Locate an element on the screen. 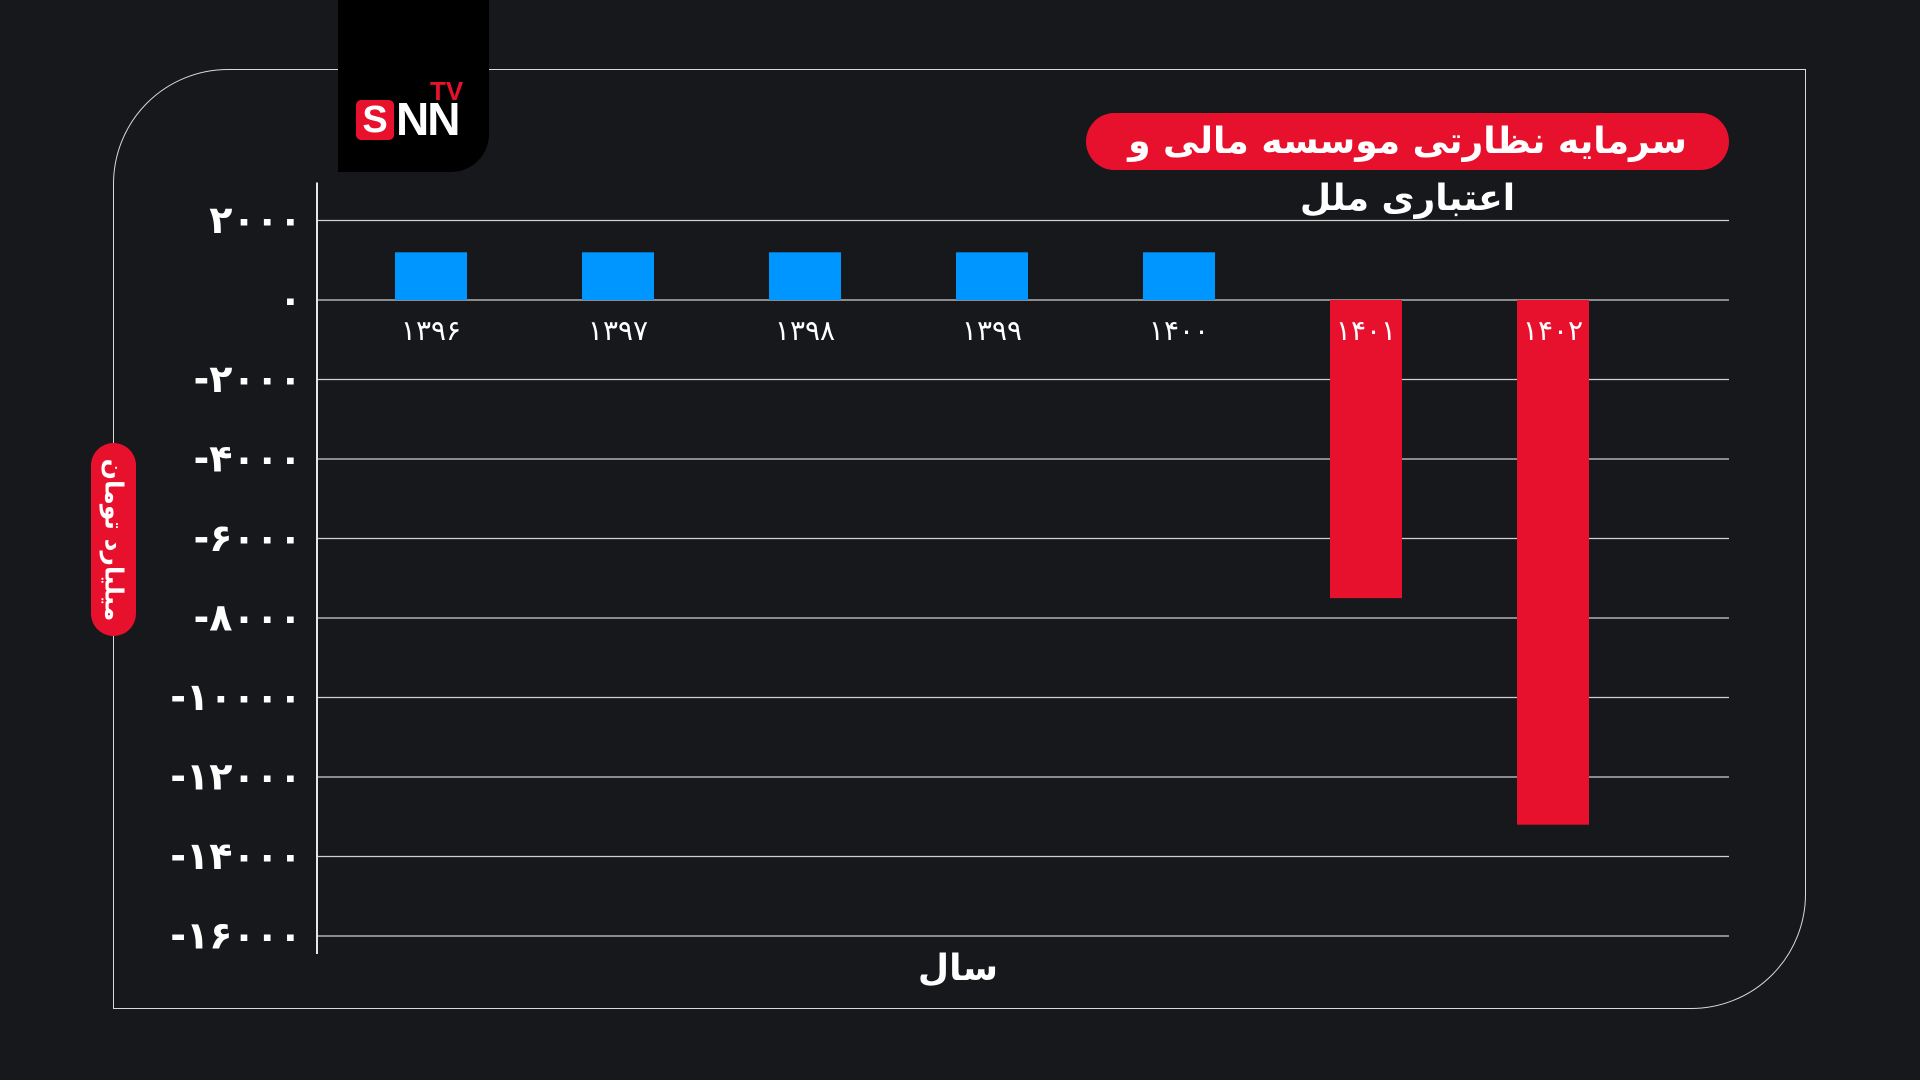  y-tick-label: -۱۴۰۰۰ is located at coordinates (236, 856).